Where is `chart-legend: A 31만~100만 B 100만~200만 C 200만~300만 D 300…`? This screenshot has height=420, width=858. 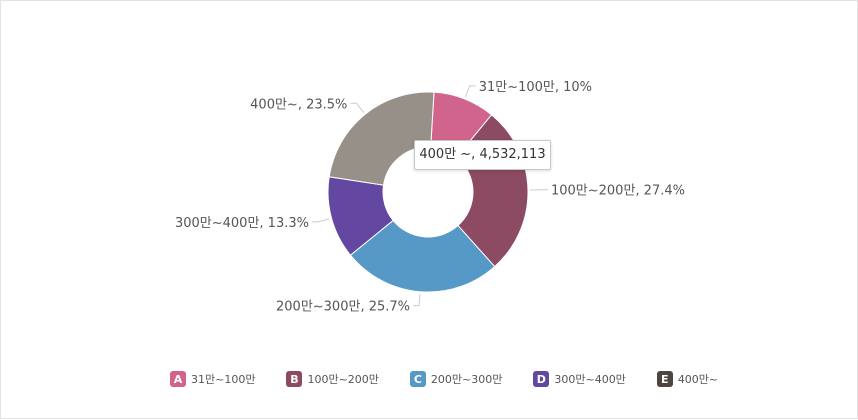
chart-legend: A 31만~100만 B 100만~200만 C 200만~300만 D 300… is located at coordinates (459, 379).